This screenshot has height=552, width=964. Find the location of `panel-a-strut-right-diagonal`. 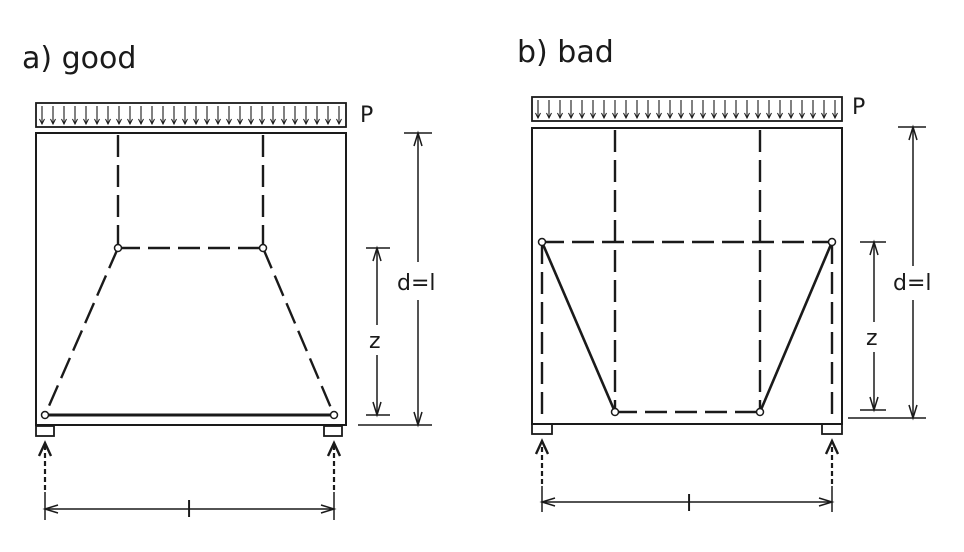

panel-a-strut-right-diagonal is located at coordinates (298, 331).